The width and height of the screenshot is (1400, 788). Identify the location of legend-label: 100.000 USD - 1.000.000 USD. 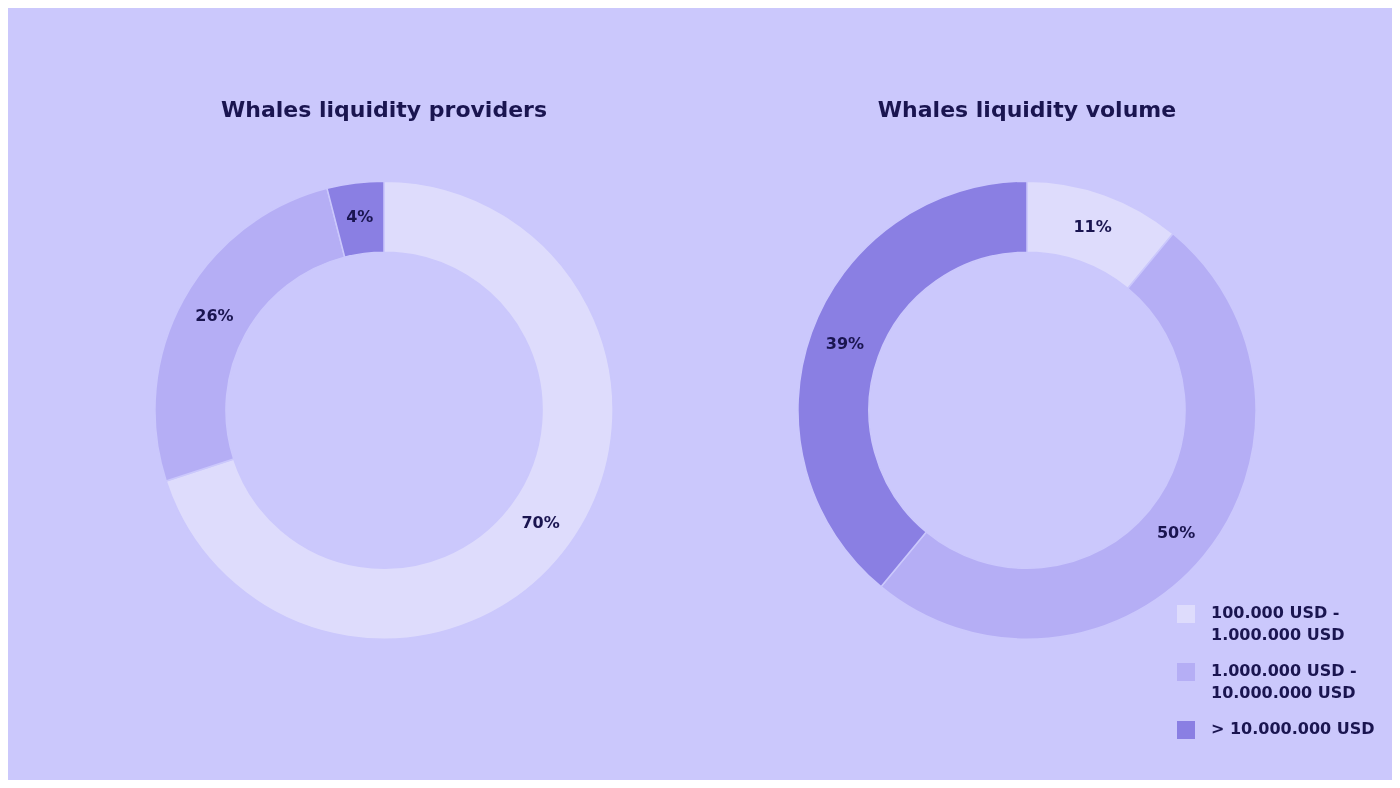
(1278, 624).